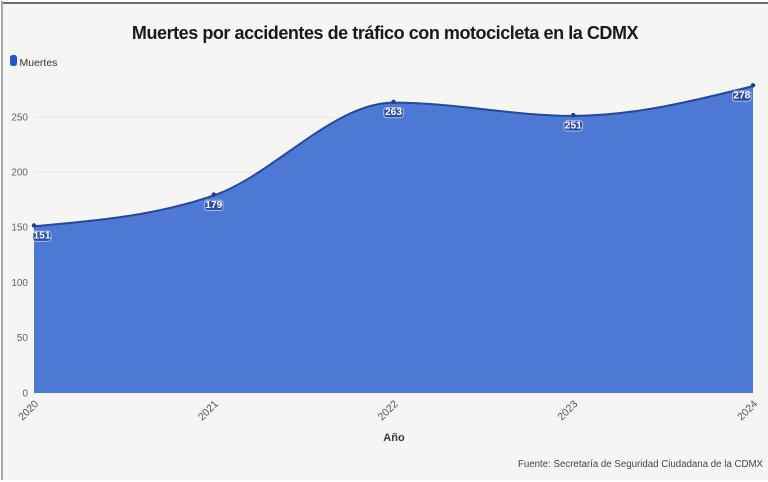 Image resolution: width=768 pixels, height=482 pixels. Describe the element at coordinates (393, 112) in the screenshot. I see `svg-text: 263` at that location.